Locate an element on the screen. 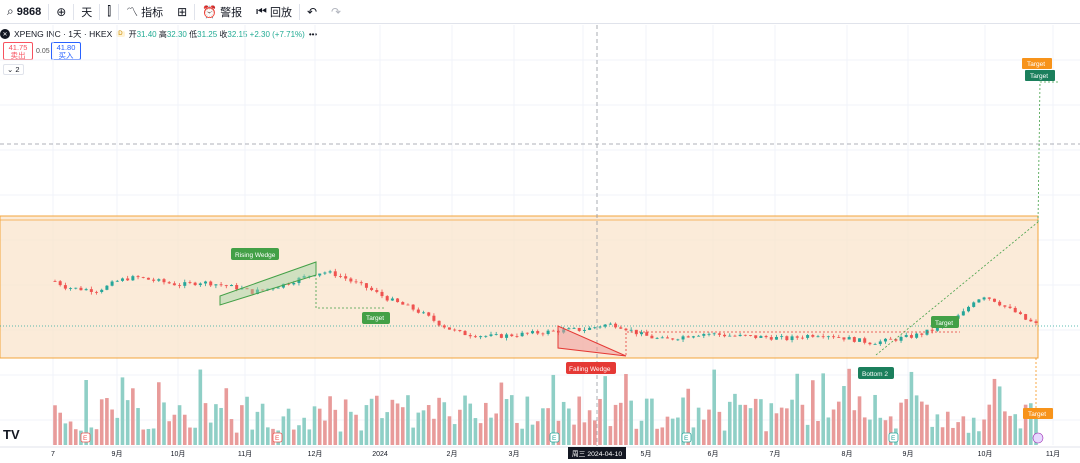 The width and height of the screenshot is (1080, 463). collapse-indicators-button: ⌄ 2 is located at coordinates (13, 69).